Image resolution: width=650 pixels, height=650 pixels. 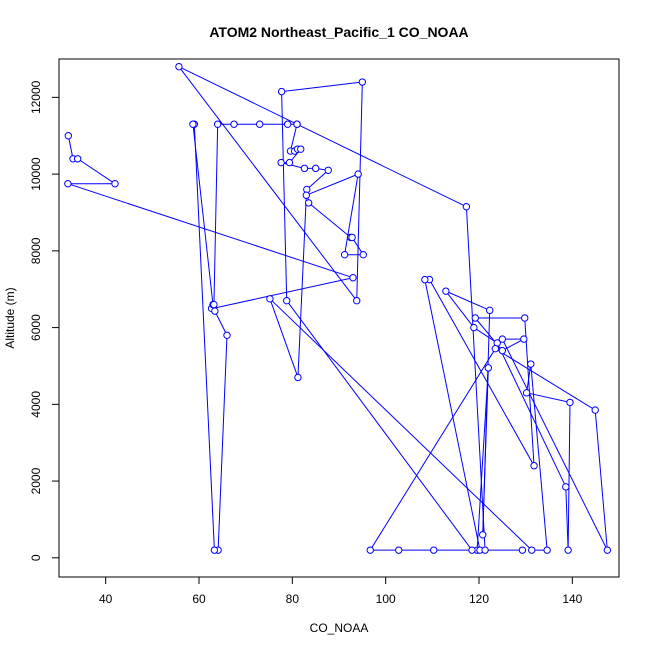 What do you see at coordinates (341, 591) in the screenshot?
I see `x-axis: 40 60 80 100 120 140` at bounding box center [341, 591].